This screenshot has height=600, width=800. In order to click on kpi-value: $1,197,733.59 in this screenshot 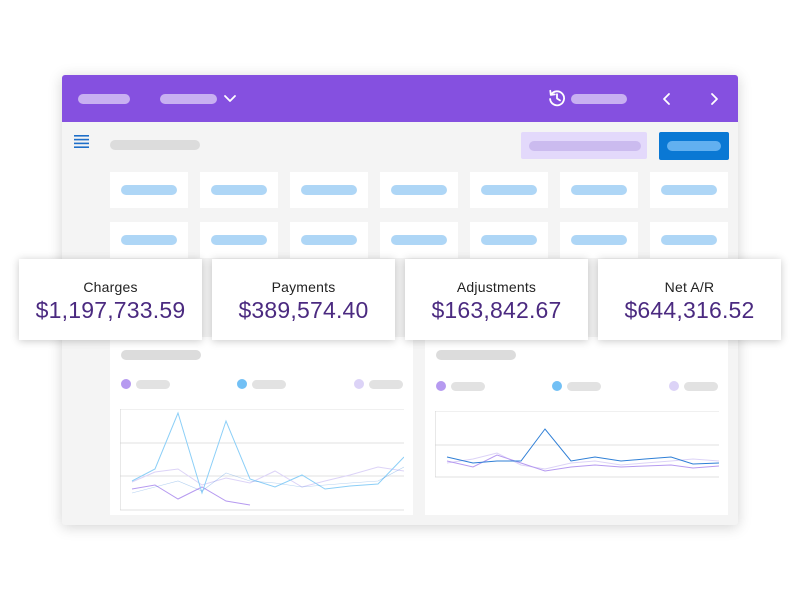, I will do `click(110, 310)`.